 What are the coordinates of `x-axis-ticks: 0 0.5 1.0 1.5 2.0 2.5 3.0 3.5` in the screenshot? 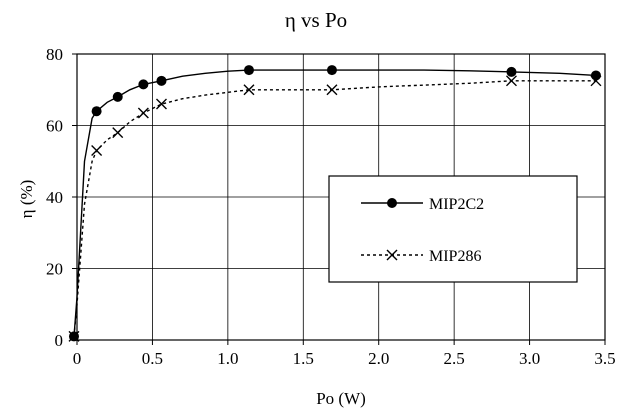 It's located at (344, 354).